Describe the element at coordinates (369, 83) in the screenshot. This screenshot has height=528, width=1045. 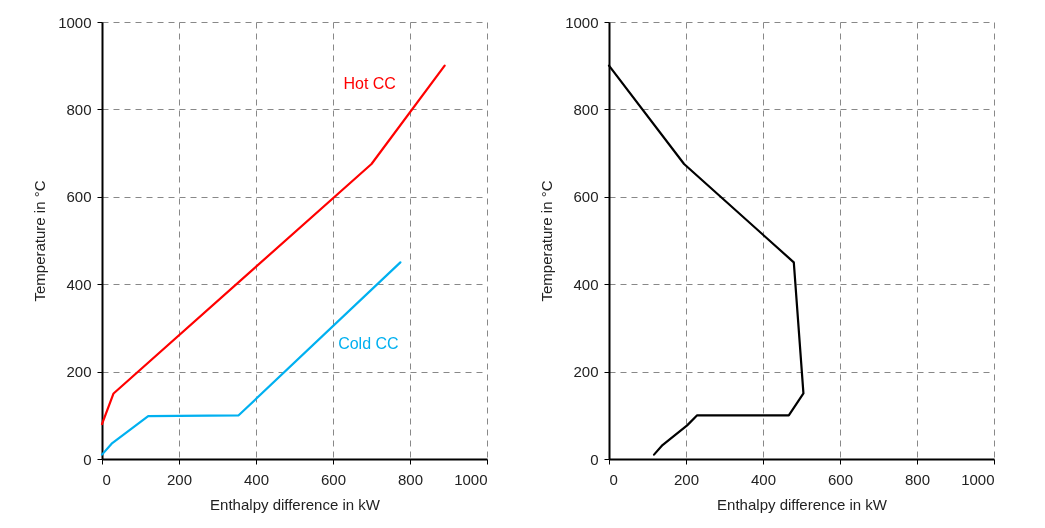
I see `series-label: Hot CC` at that location.